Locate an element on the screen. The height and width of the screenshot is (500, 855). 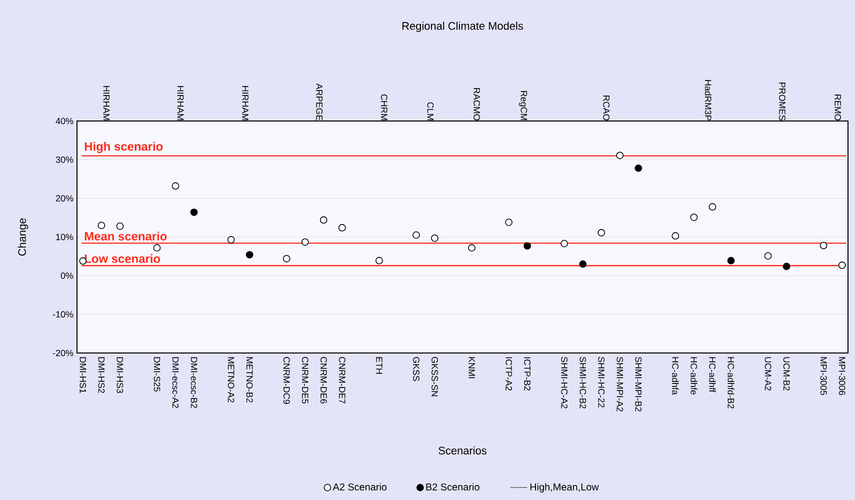
text: RegCM is located at coordinates (523, 105).